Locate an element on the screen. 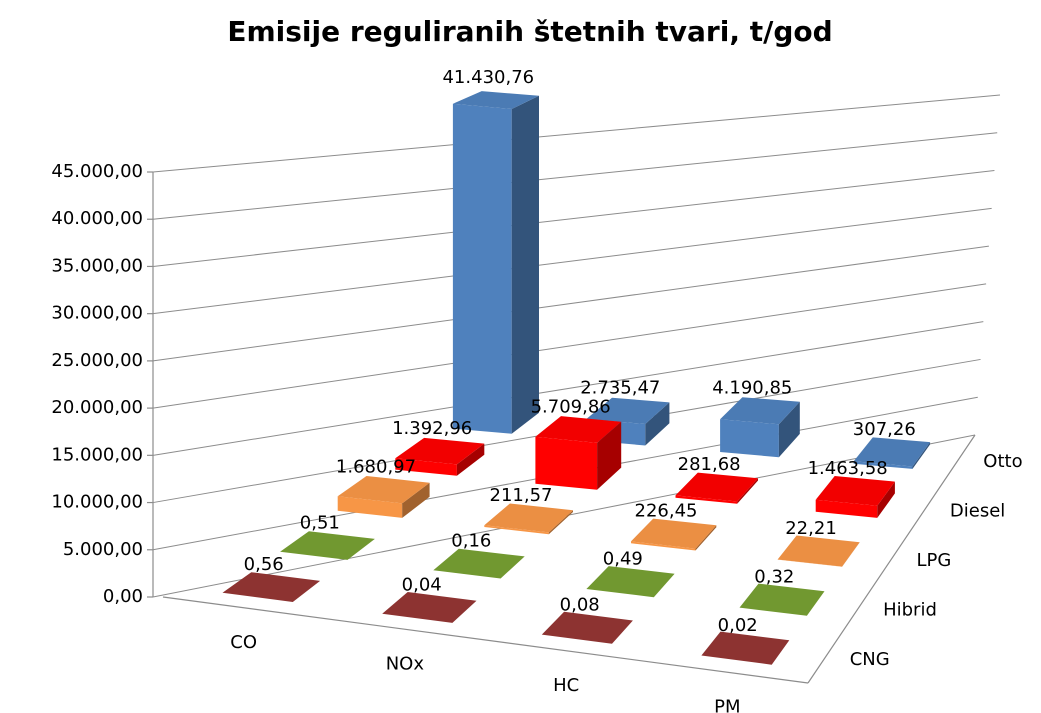  value-label: 307,26 is located at coordinates (884, 429).